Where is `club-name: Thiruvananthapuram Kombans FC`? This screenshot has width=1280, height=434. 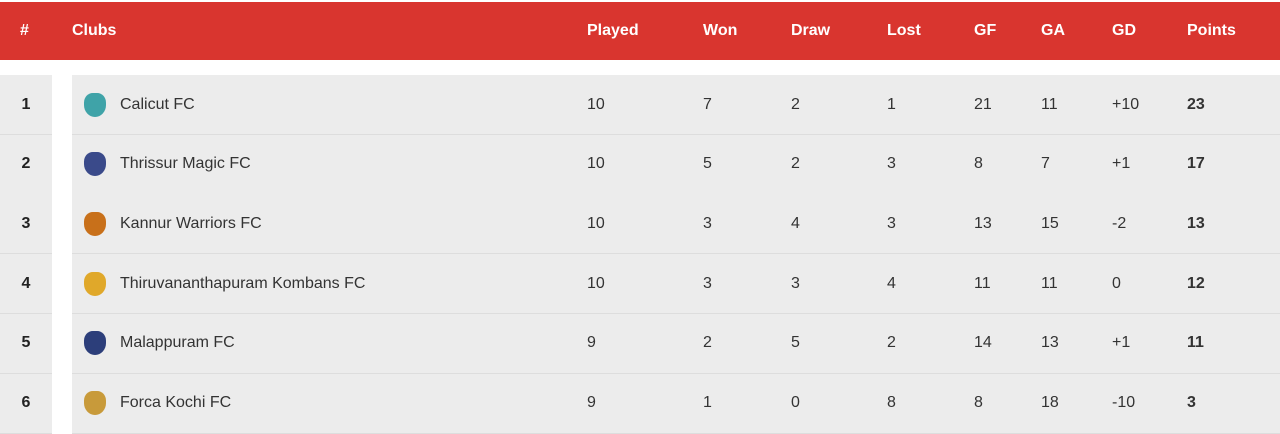 club-name: Thiruvananthapuram Kombans FC is located at coordinates (243, 283).